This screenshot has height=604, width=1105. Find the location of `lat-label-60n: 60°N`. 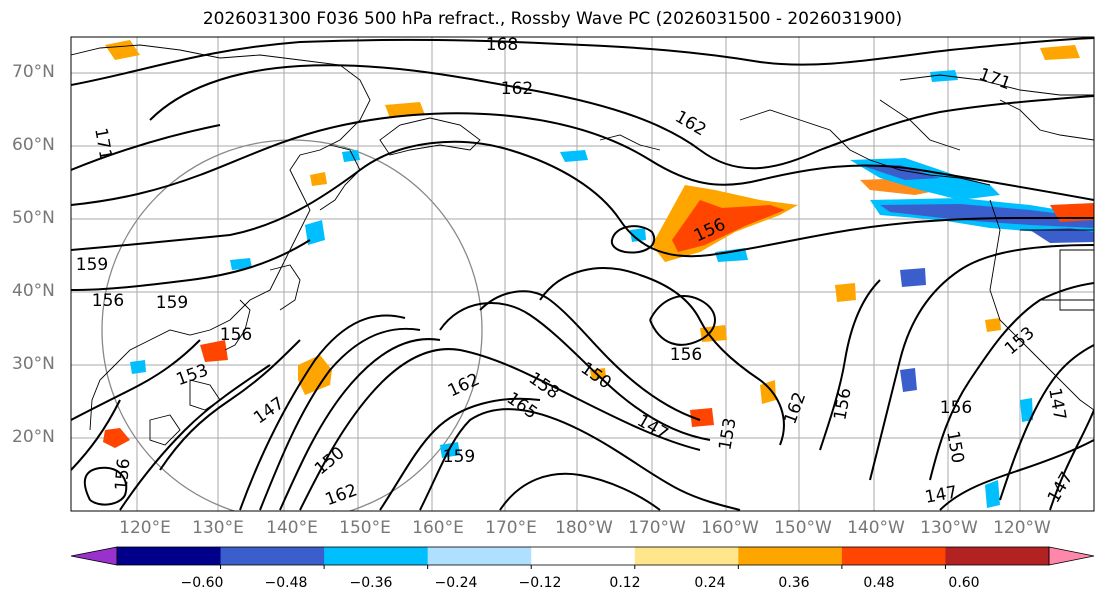

lat-label-60n: 60°N is located at coordinates (33, 145).